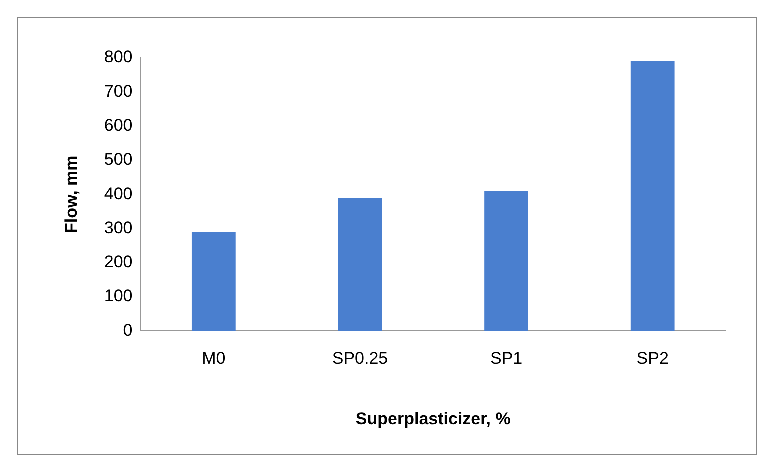  What do you see at coordinates (118, 262) in the screenshot?
I see `y-tick-label: 200` at bounding box center [118, 262].